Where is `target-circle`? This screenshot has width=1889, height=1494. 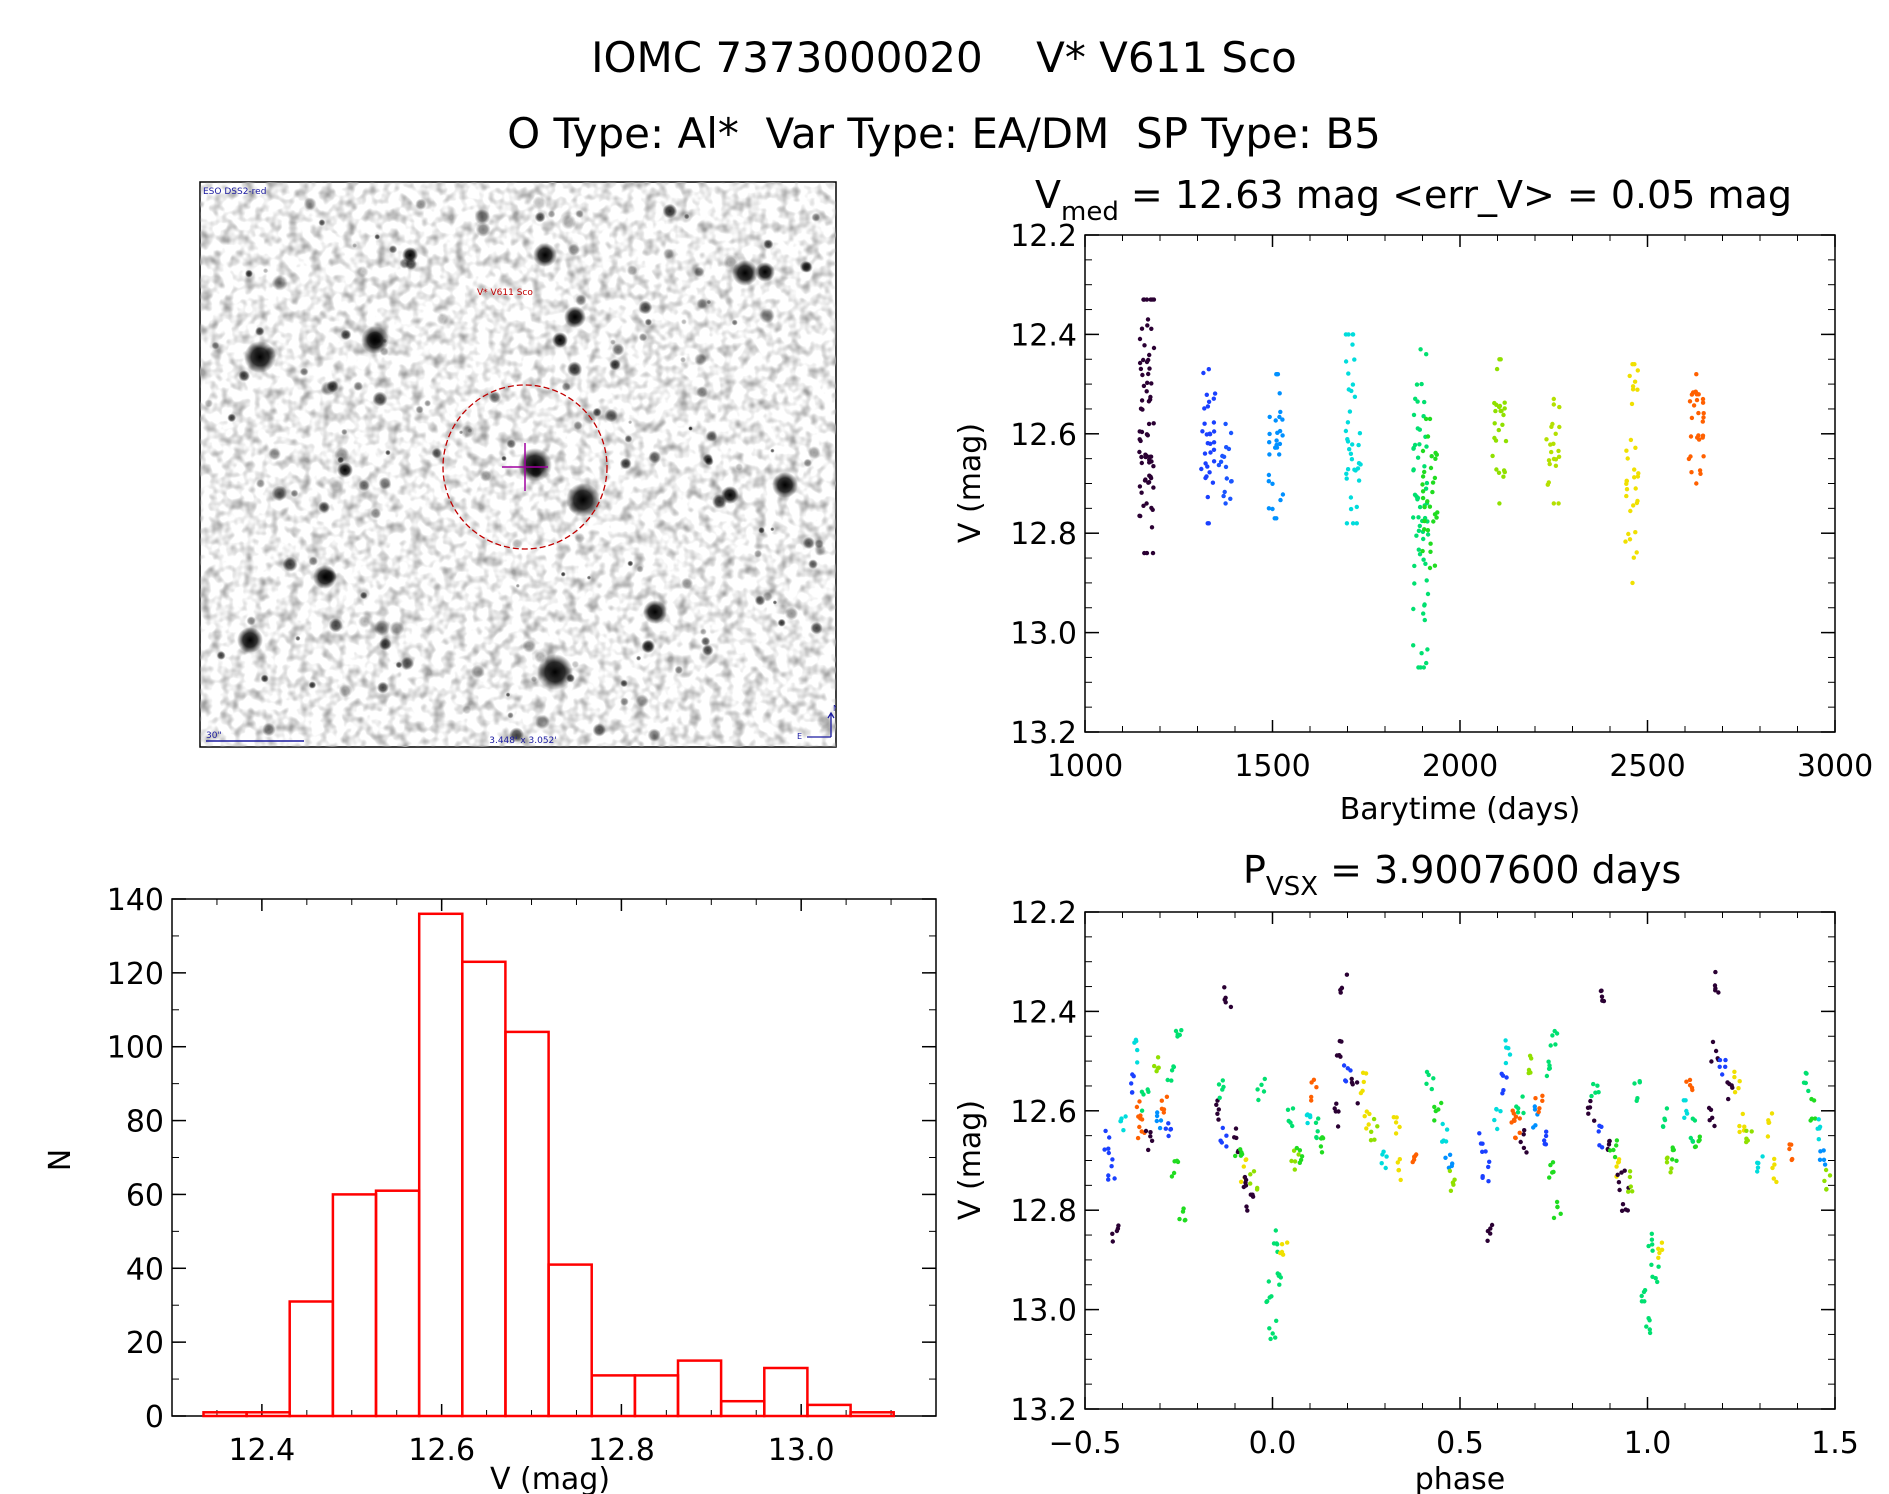
target-circle is located at coordinates (525, 467).